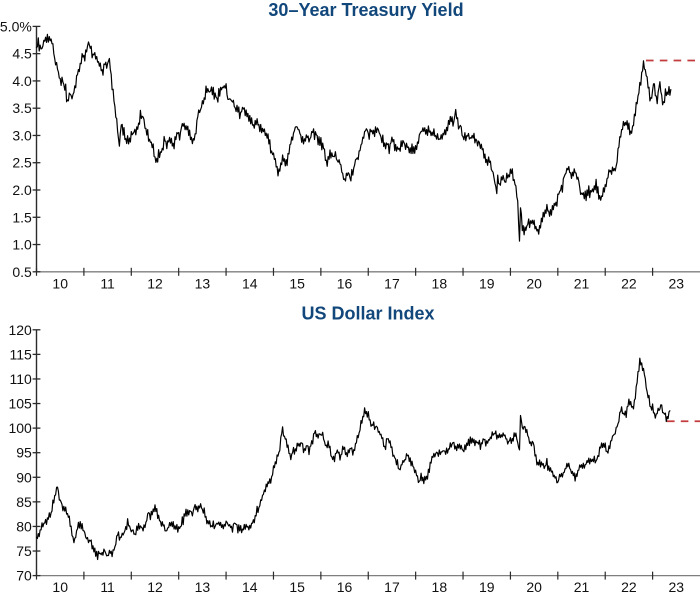 The height and width of the screenshot is (594, 700). I want to click on svg-text: 2.5, so click(22, 163).